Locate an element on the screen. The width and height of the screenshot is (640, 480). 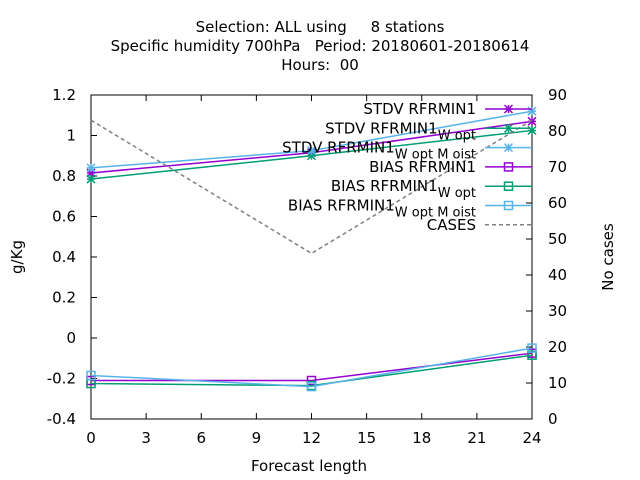
chart-title-line-3: Hours: 00 is located at coordinates (320, 65).